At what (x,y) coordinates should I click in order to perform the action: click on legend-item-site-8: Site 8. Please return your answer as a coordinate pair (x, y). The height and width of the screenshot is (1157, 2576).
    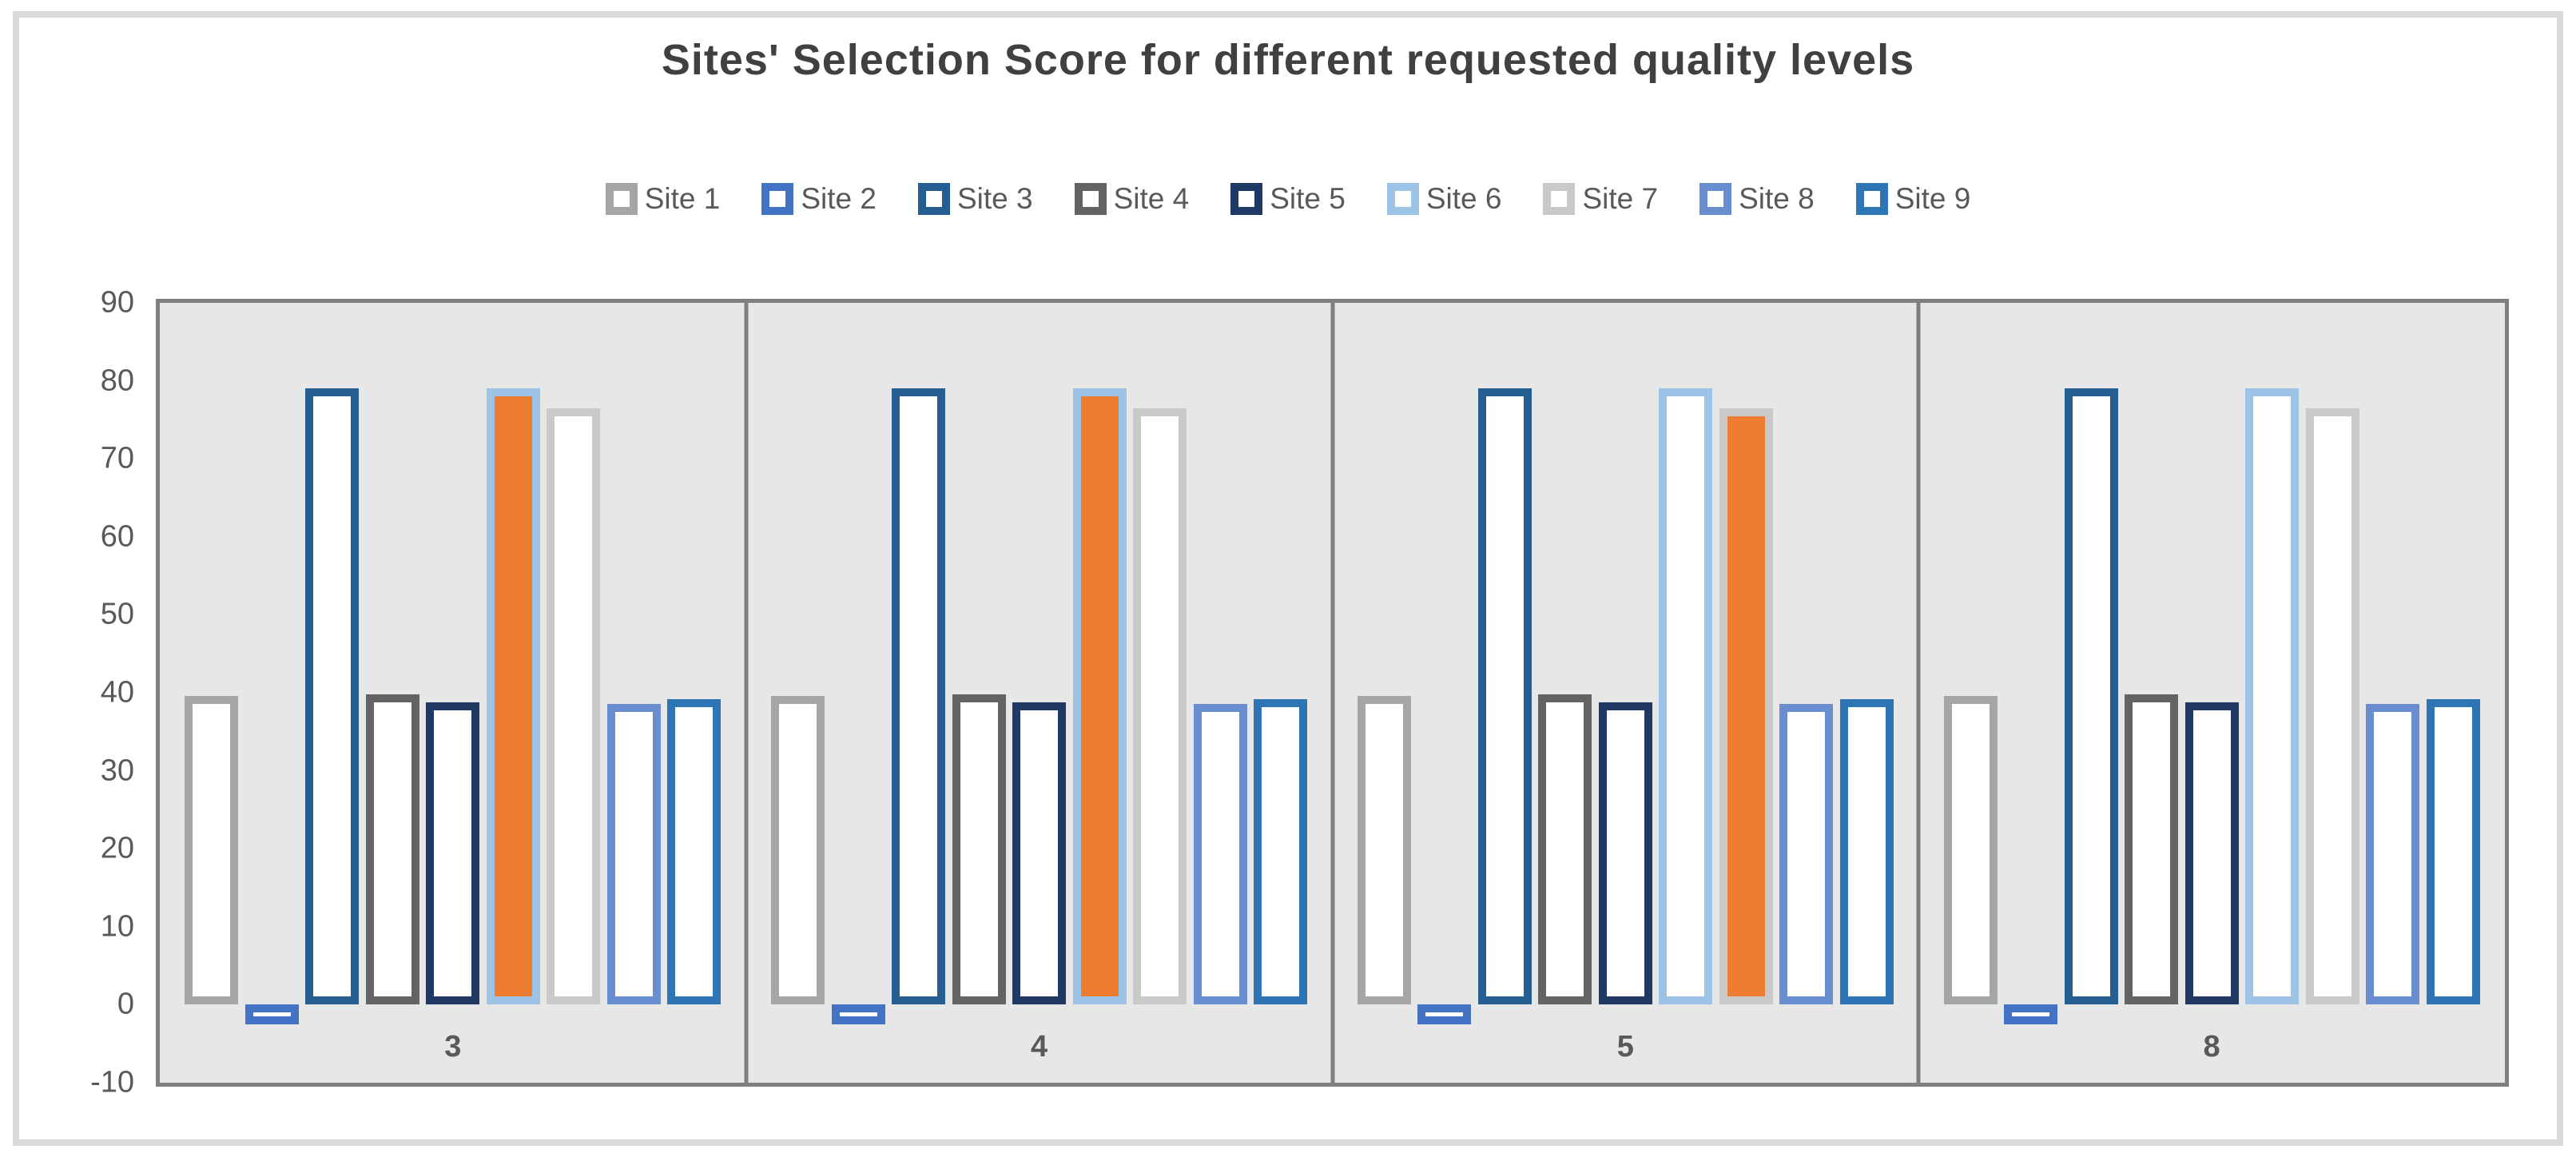
    Looking at the image, I should click on (1757, 199).